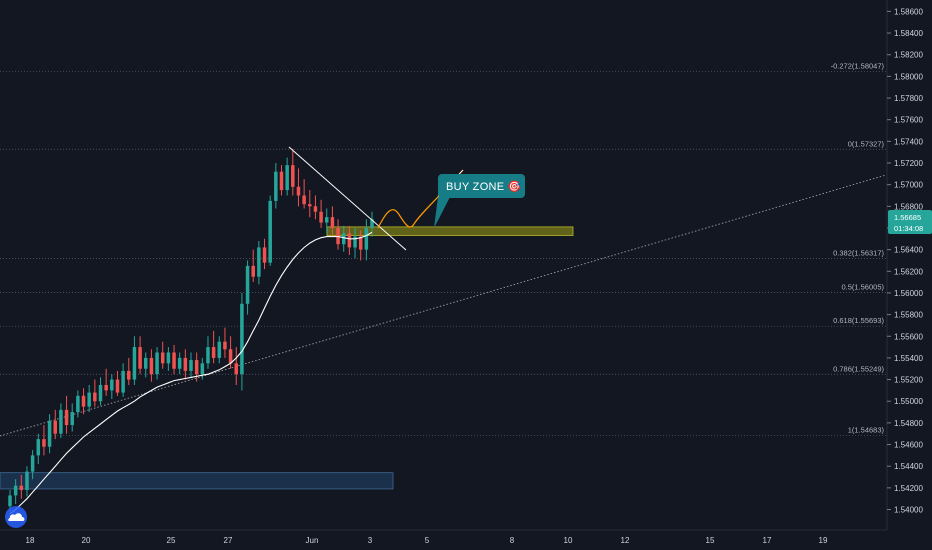 The image size is (932, 550). Describe the element at coordinates (908, 120) in the screenshot. I see `price-tick-label: 1.57600` at that location.